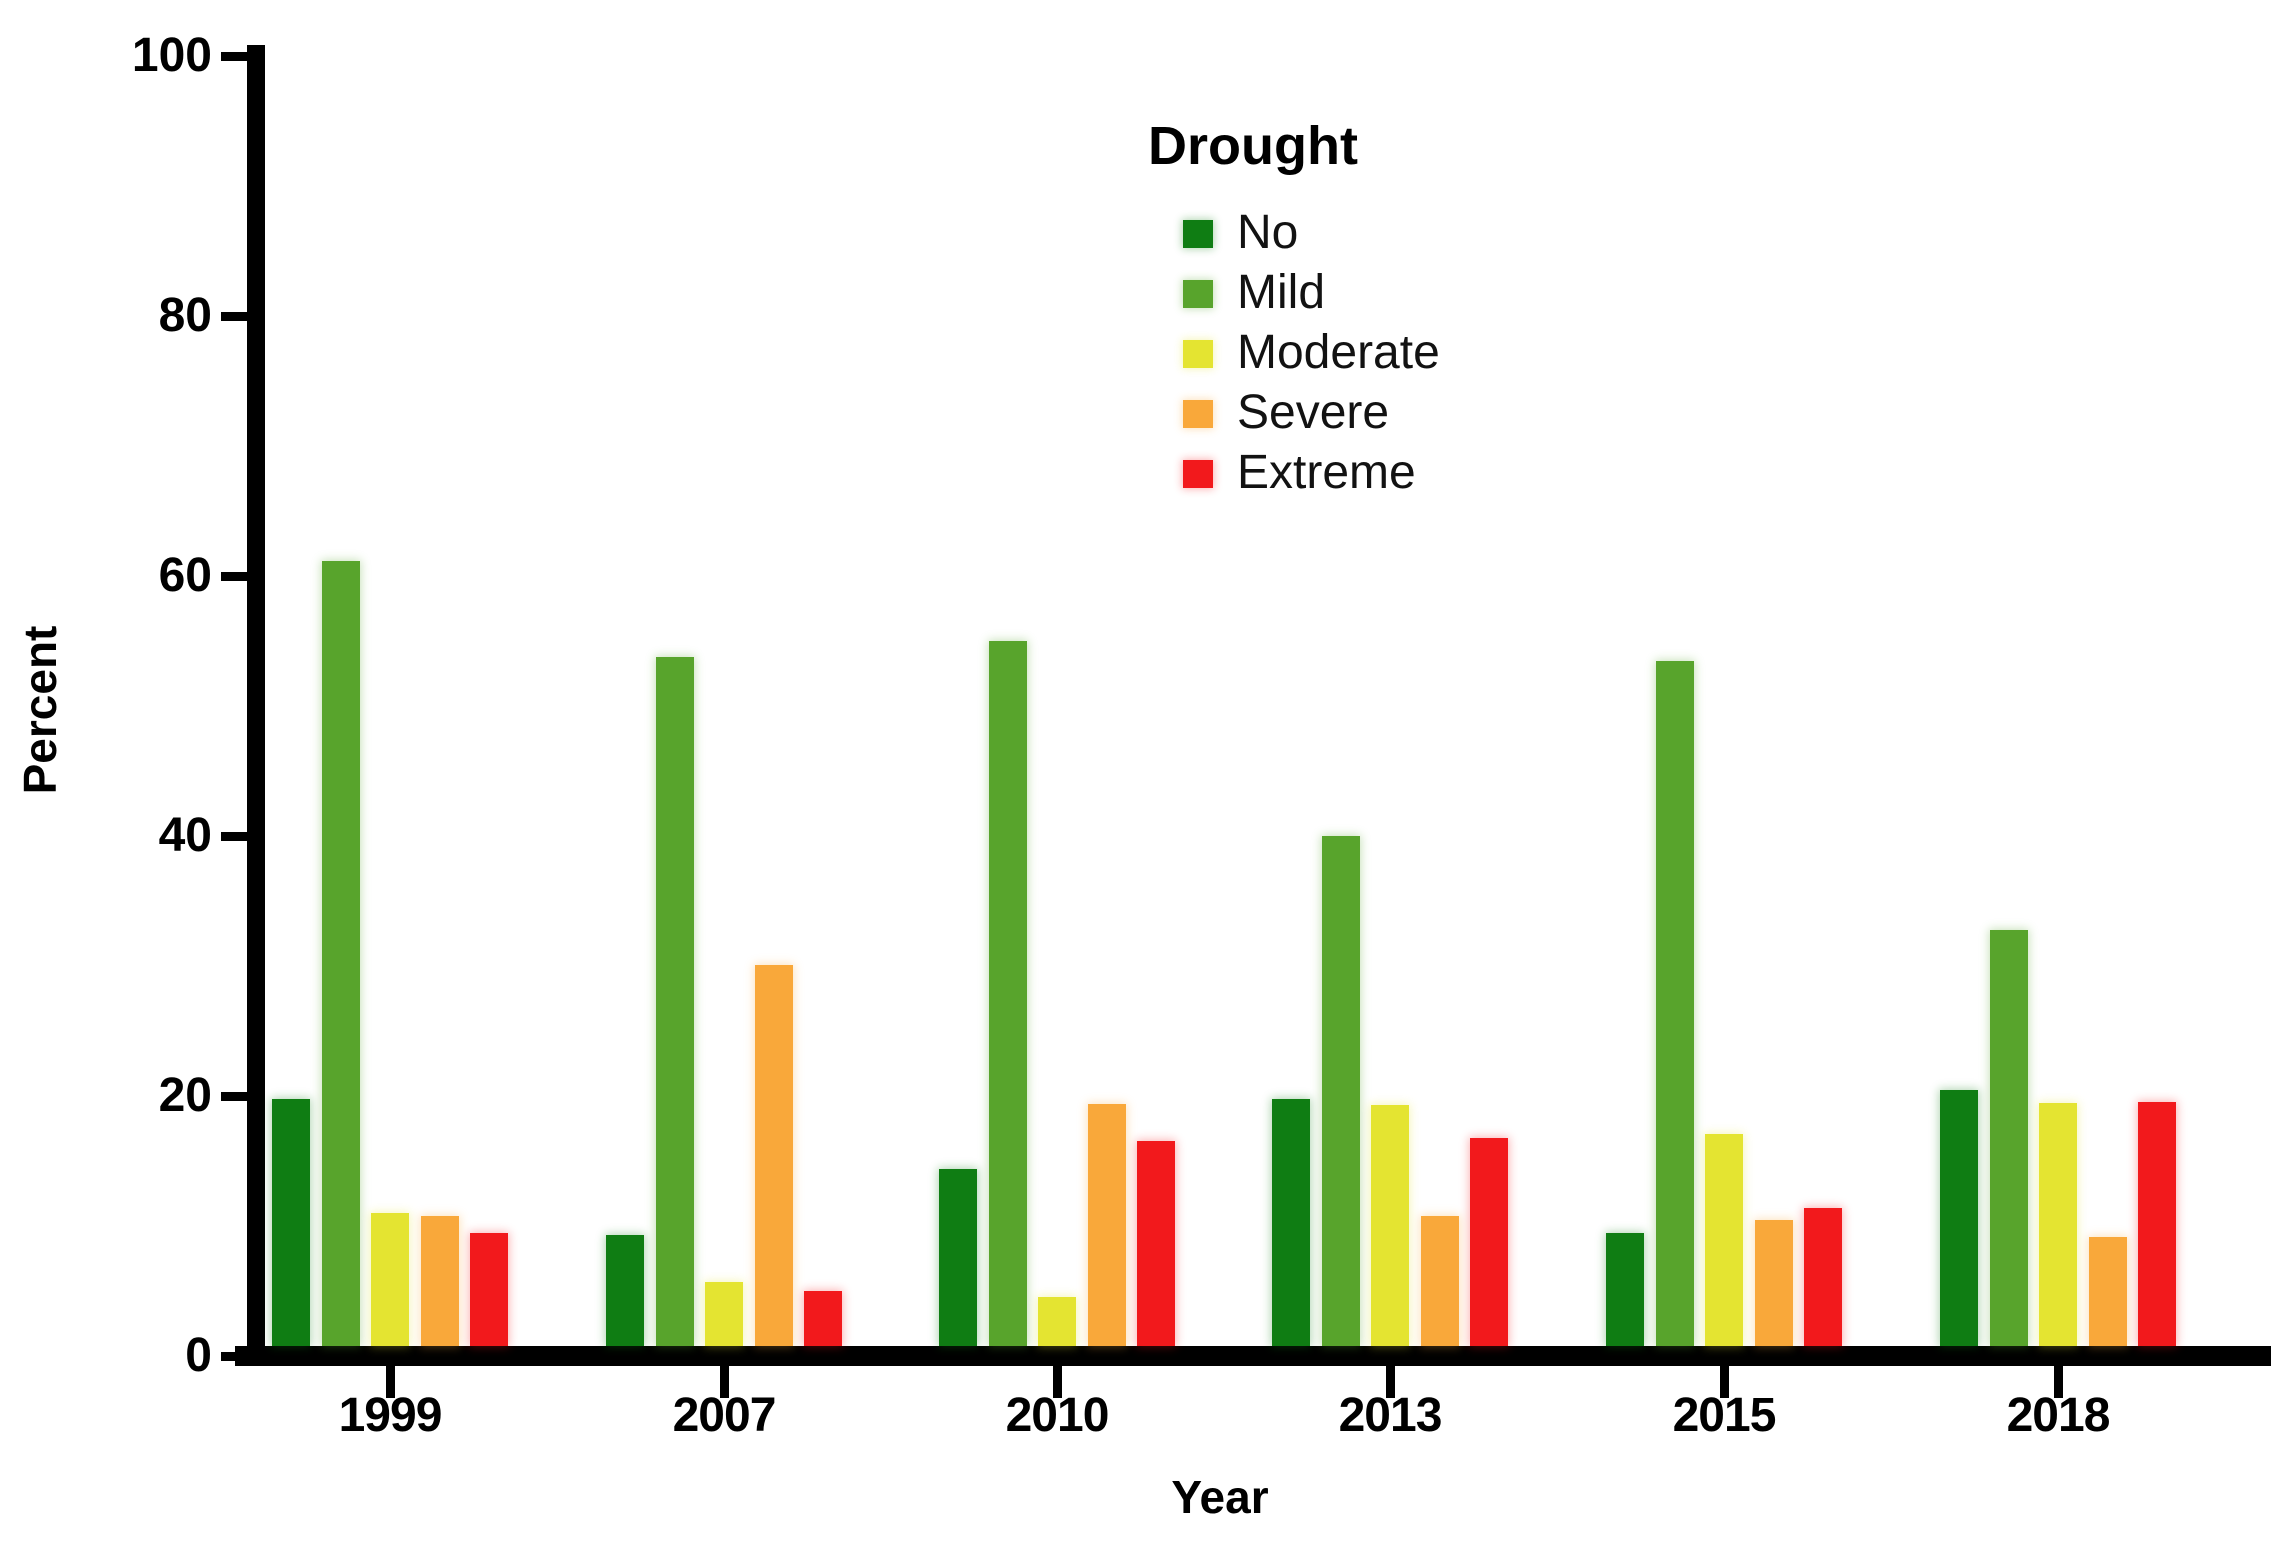  Describe the element at coordinates (1959, 1218) in the screenshot. I see `bar-2018-no` at that location.